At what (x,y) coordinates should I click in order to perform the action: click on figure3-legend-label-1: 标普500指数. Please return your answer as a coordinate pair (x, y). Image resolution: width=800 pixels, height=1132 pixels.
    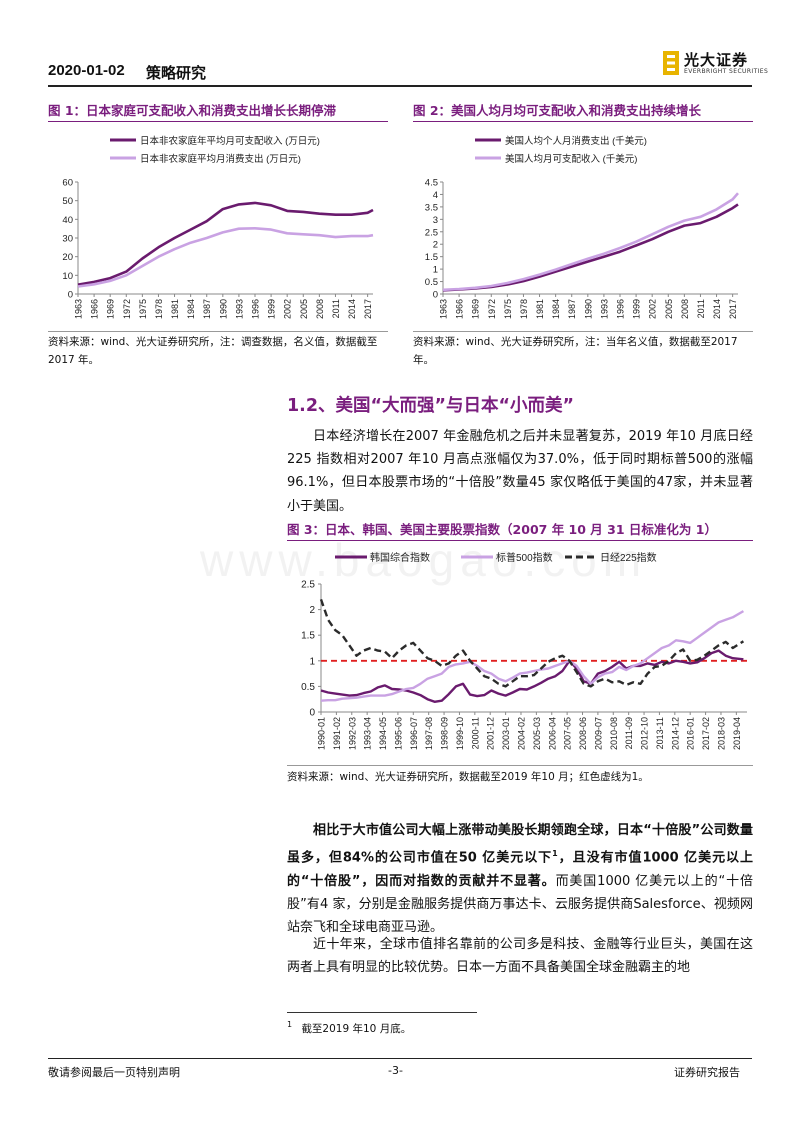
    Looking at the image, I should click on (524, 557).